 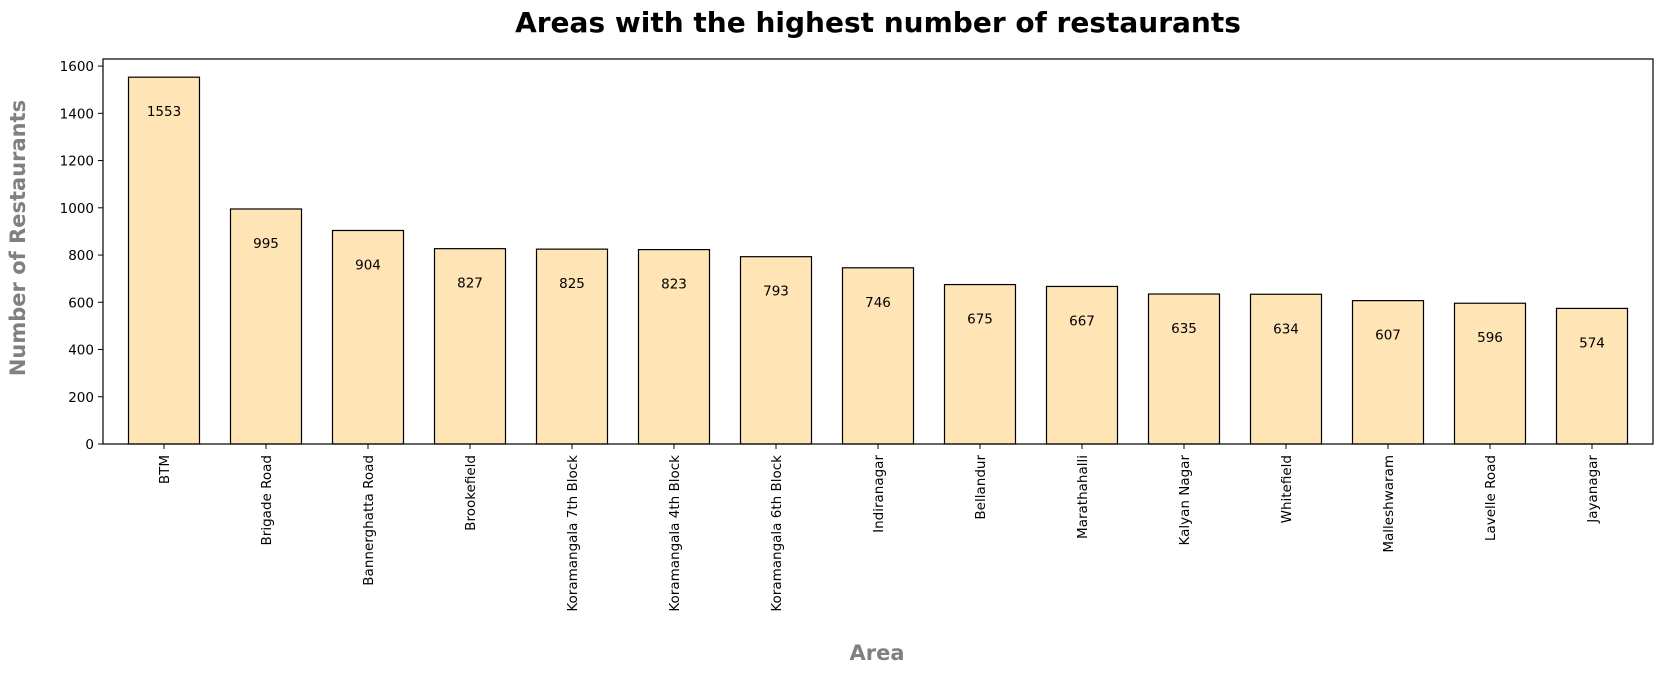 What do you see at coordinates (573, 533) in the screenshot?
I see `x-tick-label: Koramangala 7th Block` at bounding box center [573, 533].